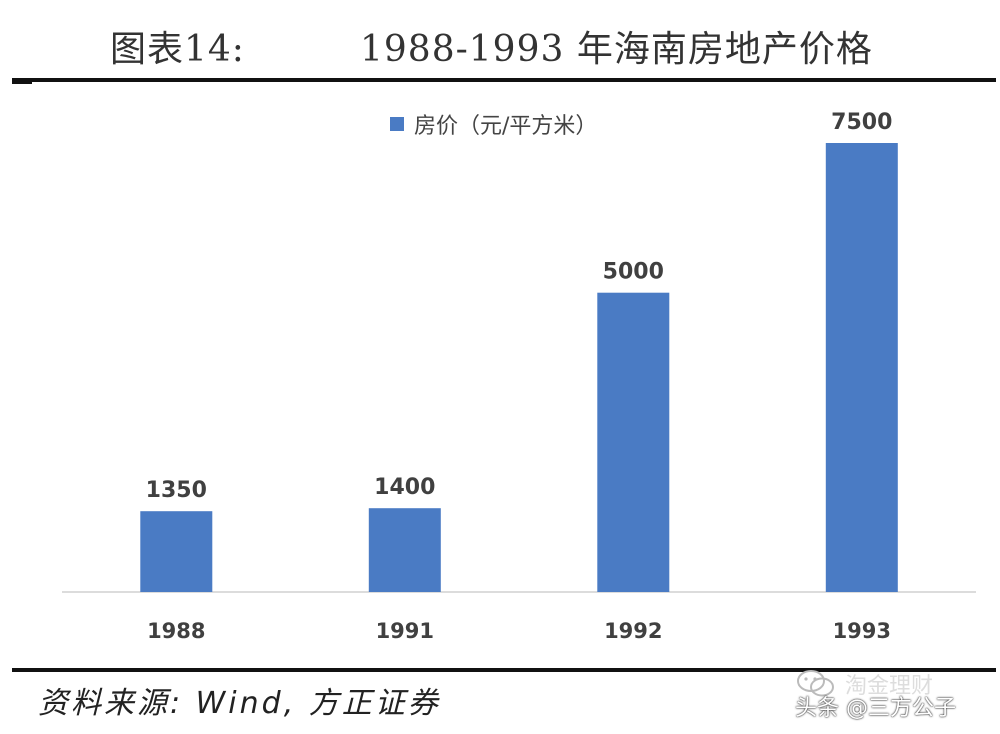 The height and width of the screenshot is (734, 1000). Describe the element at coordinates (404, 487) in the screenshot. I see `data-label-1991: 1400` at that location.